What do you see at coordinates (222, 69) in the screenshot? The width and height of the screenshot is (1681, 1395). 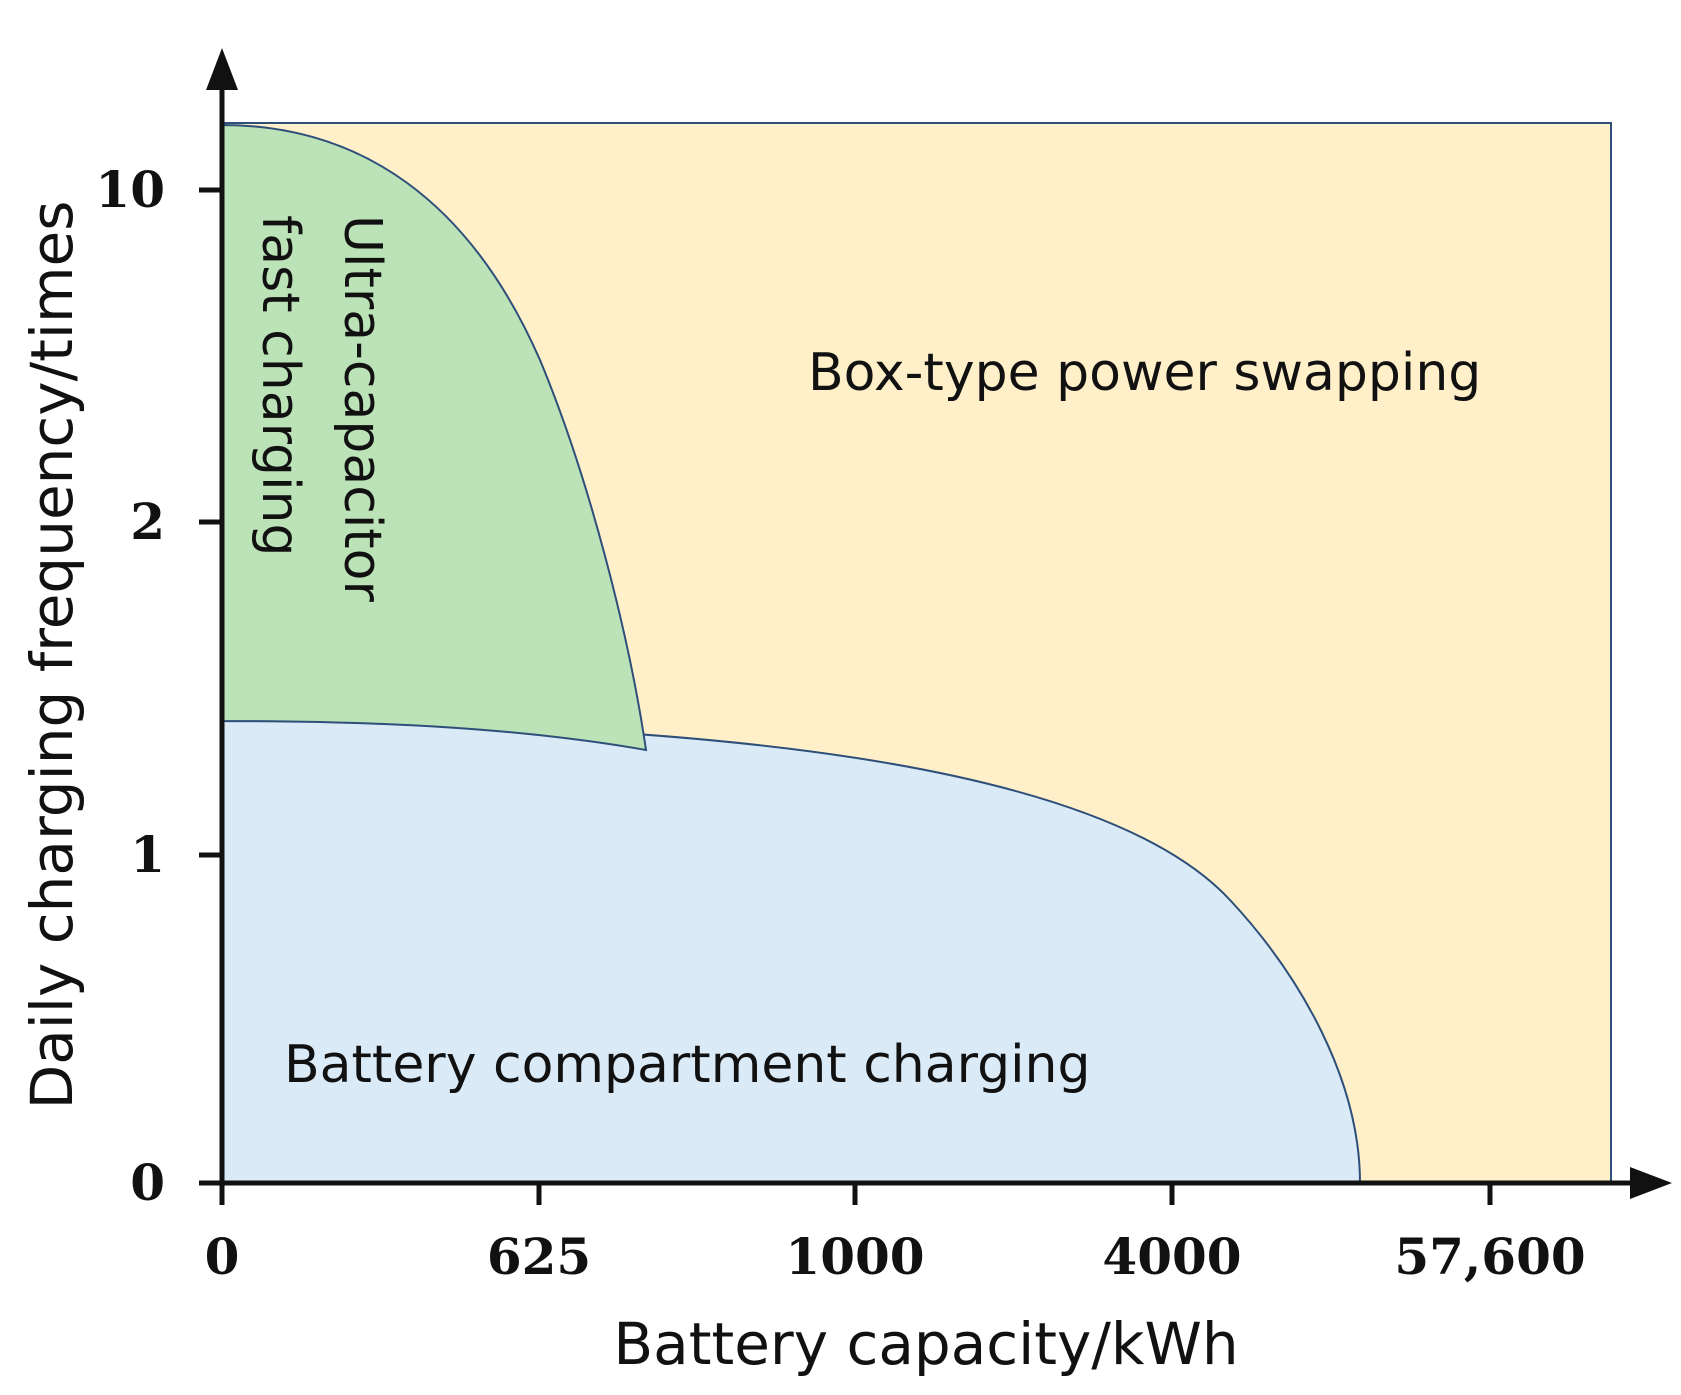 I see `y-axis-arrow` at bounding box center [222, 69].